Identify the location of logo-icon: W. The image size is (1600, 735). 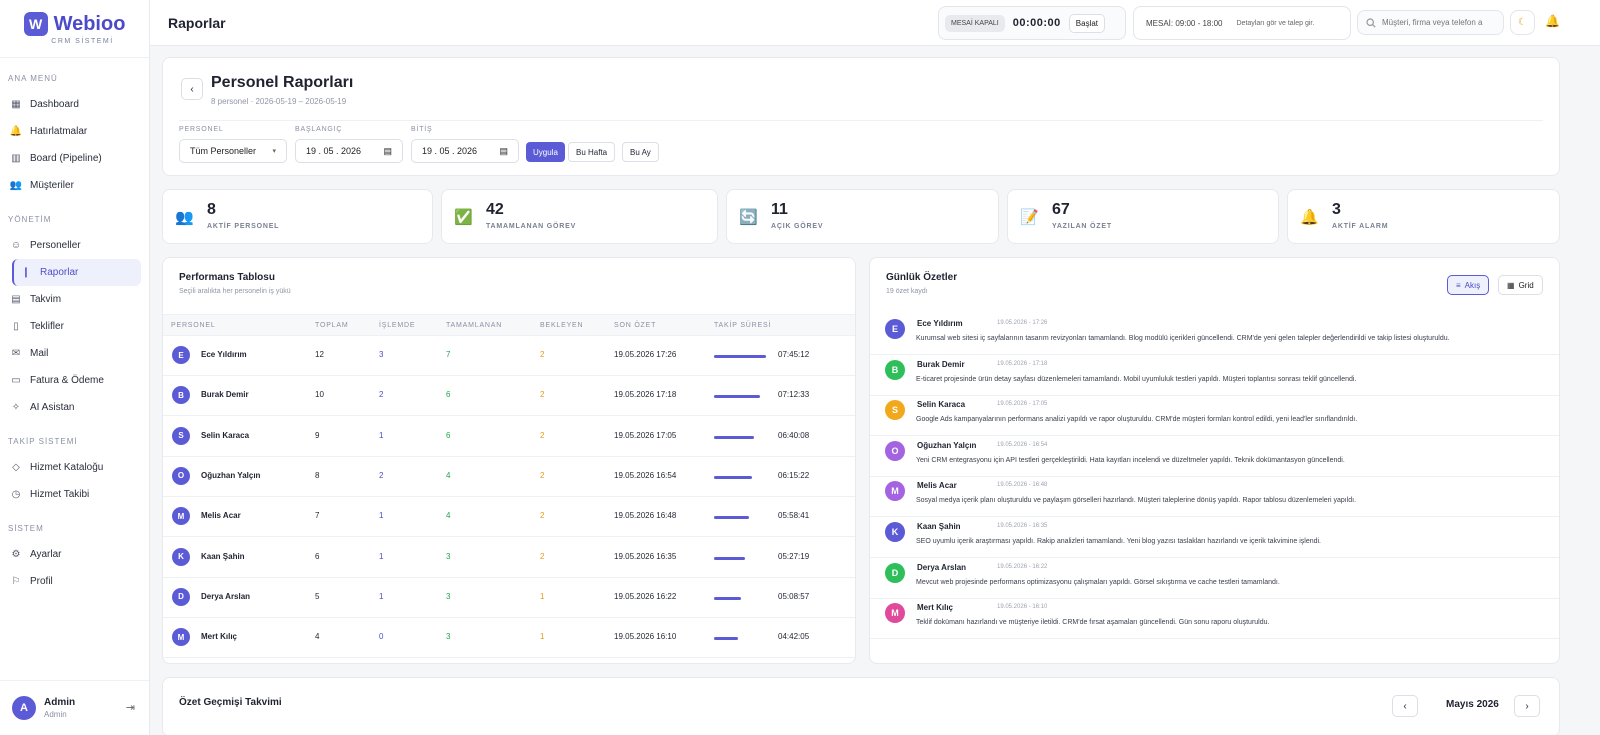
(35, 24).